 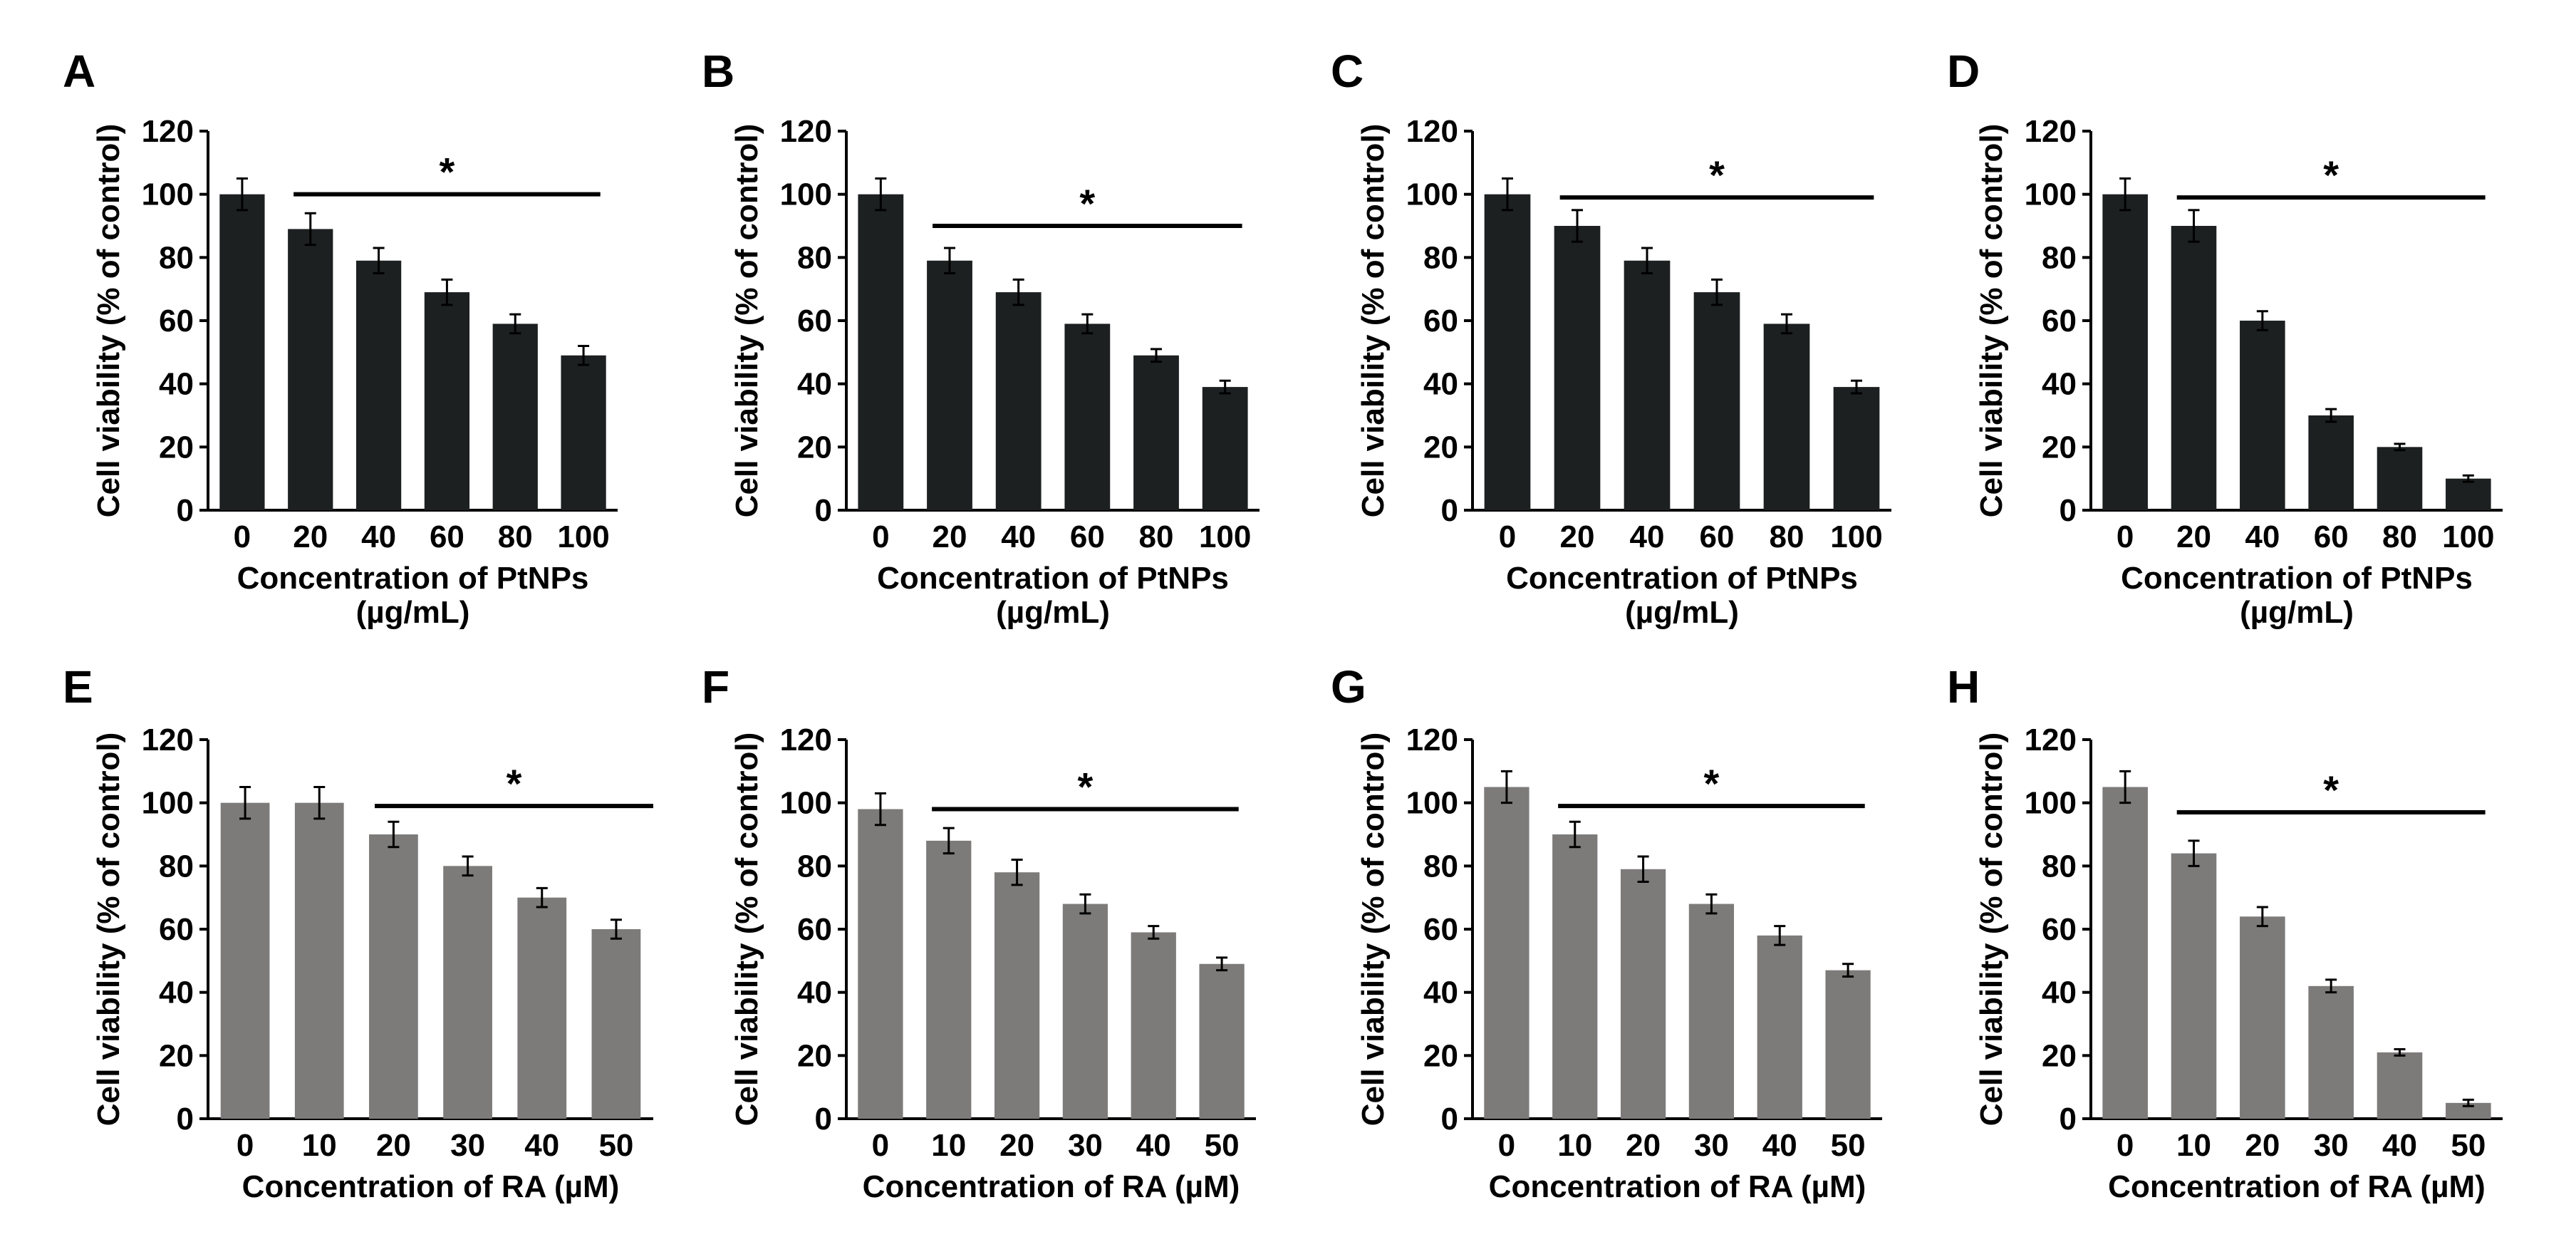 I want to click on panel-letter: G, so click(x=1348, y=687).